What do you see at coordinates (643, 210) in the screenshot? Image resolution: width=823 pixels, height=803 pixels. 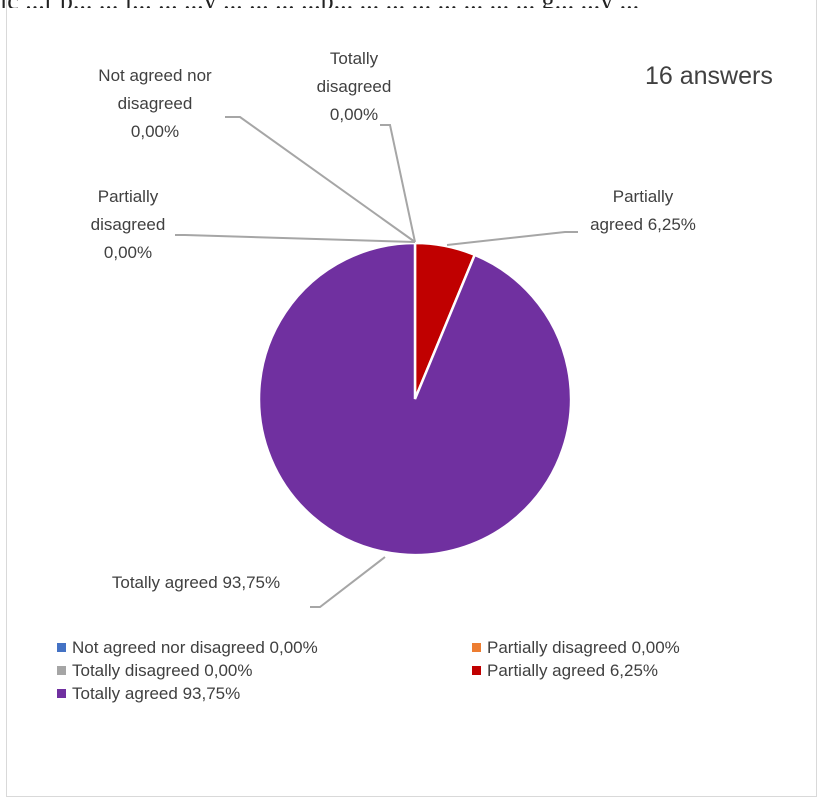 I see `data-label-partially-agreed: Partially agreed 6,25%` at bounding box center [643, 210].